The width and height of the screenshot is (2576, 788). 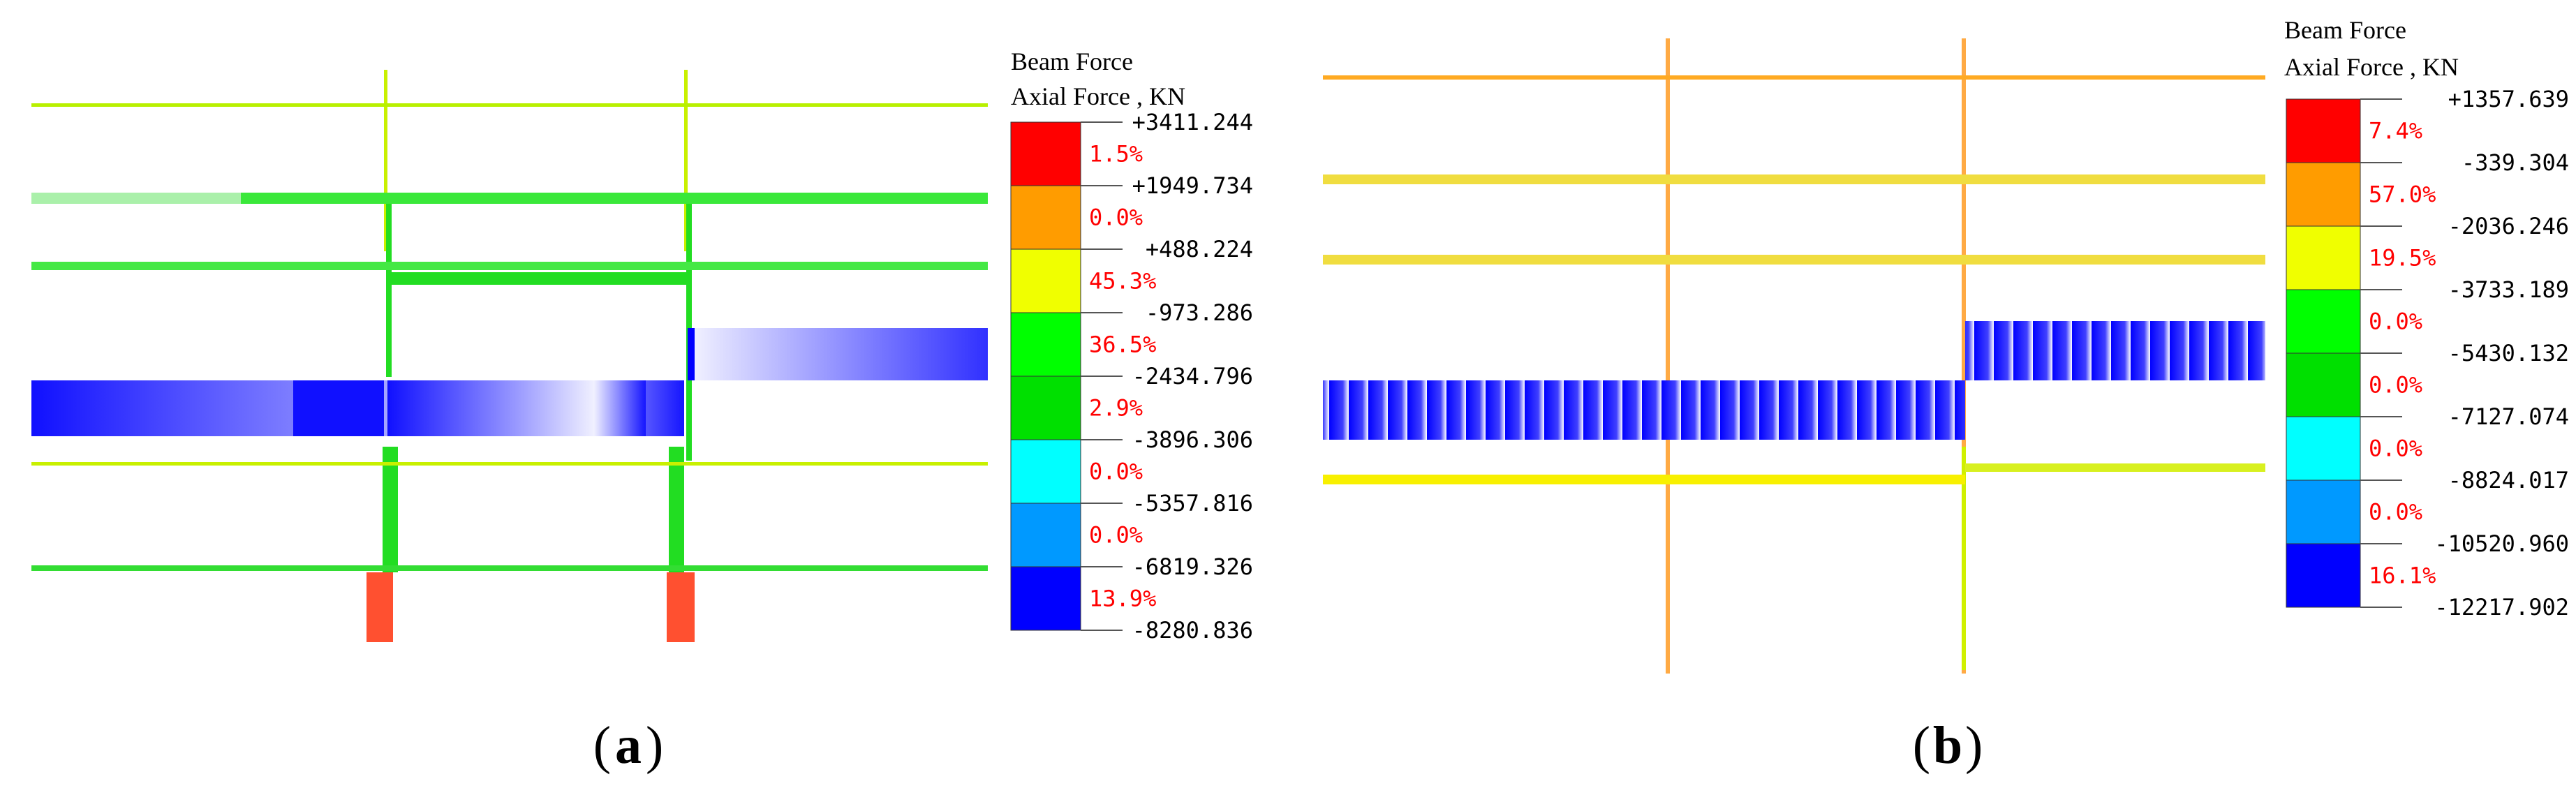 I want to click on legend-a-value: +488.224, so click(x=1199, y=249).